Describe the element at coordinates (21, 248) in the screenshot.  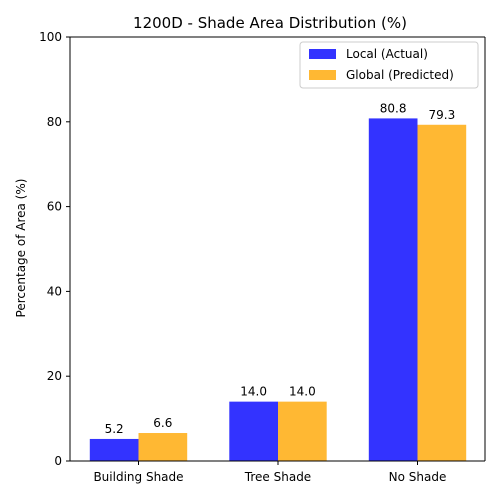
I see `y-axis-label: Percentage of Area (%)` at that location.